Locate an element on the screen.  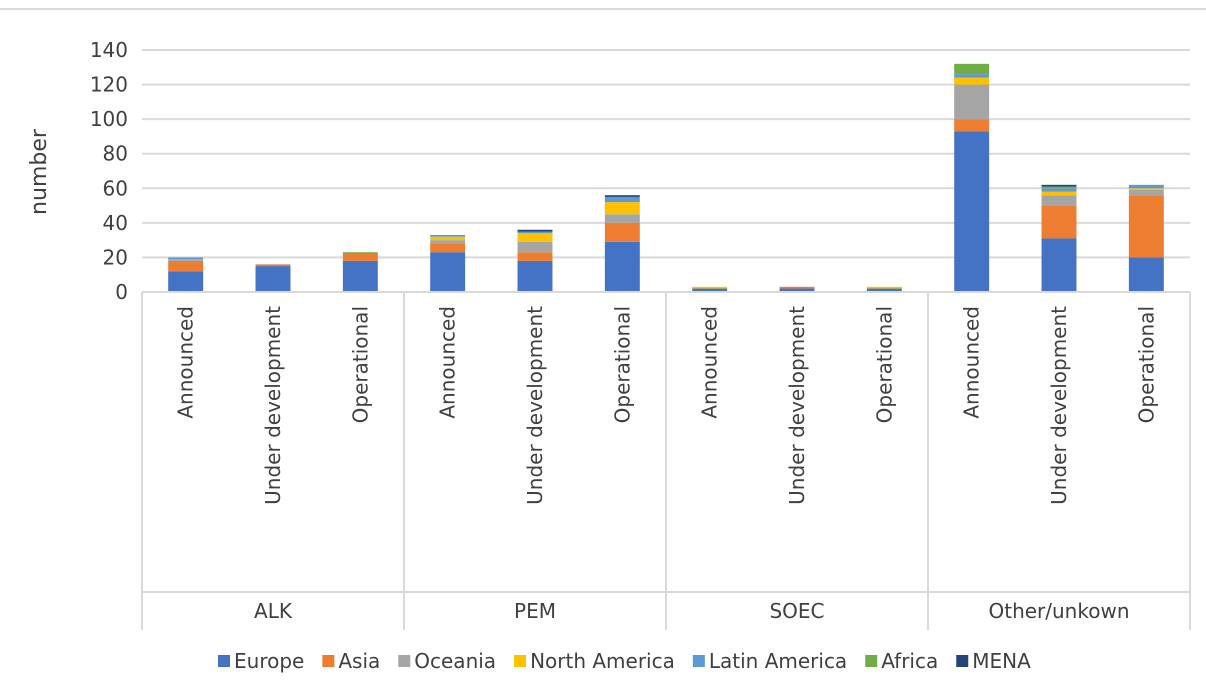
y-tick-label: 140 is located at coordinates (109, 50).